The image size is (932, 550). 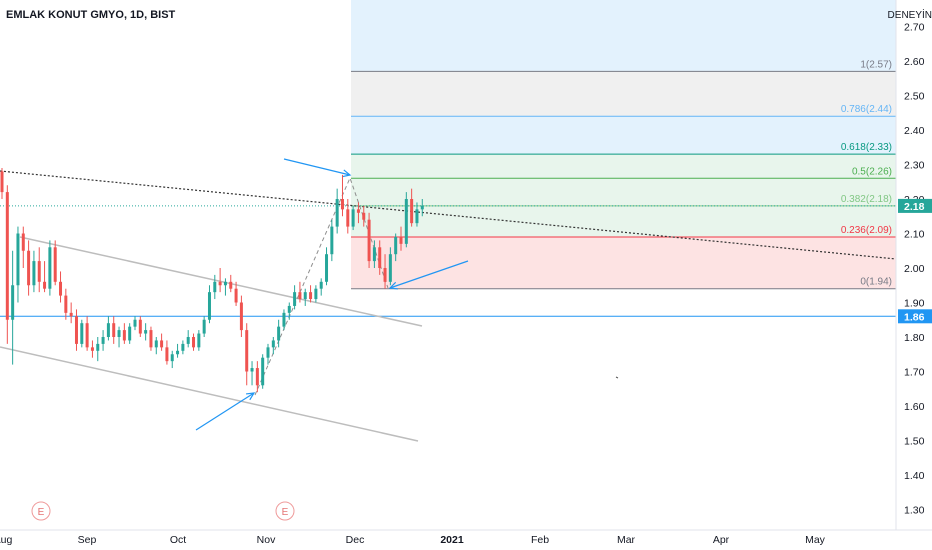 I want to click on channel-lower-line, so click(x=209, y=394).